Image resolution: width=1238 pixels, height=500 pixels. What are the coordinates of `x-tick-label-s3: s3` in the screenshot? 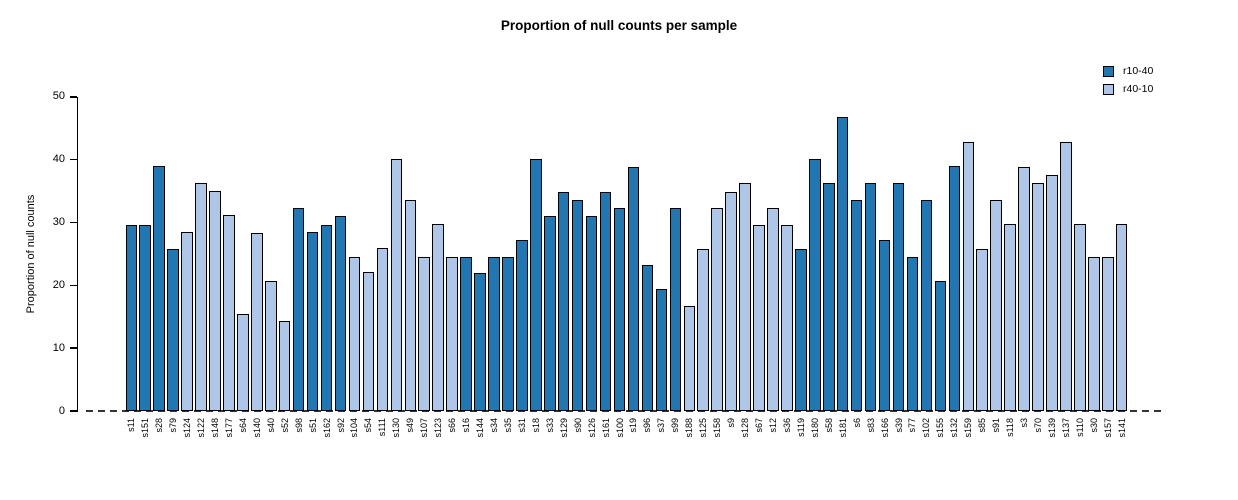 It's located at (1024, 422).